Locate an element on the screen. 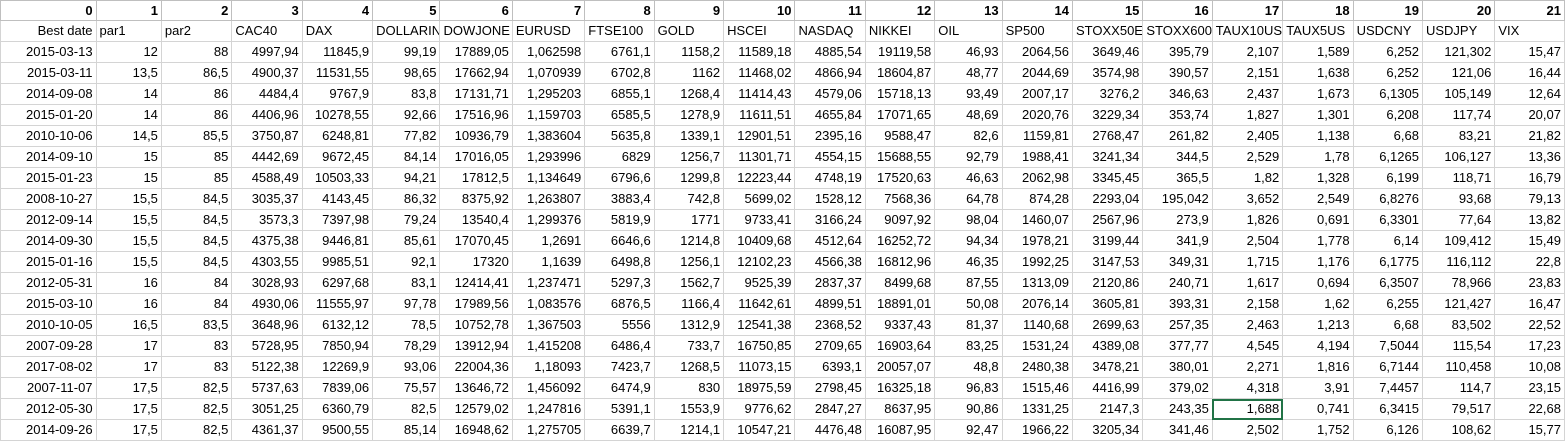  value-cell: 20,07 is located at coordinates (1529, 115).